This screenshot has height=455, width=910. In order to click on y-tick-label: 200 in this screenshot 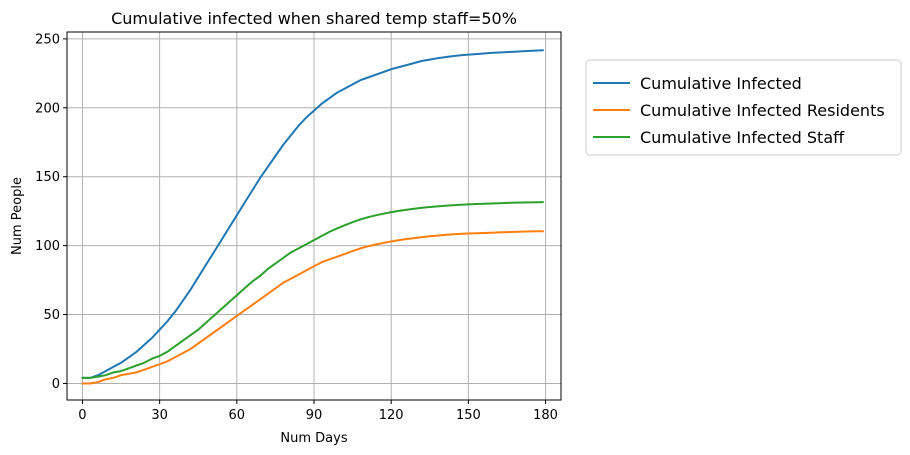, I will do `click(47, 108)`.